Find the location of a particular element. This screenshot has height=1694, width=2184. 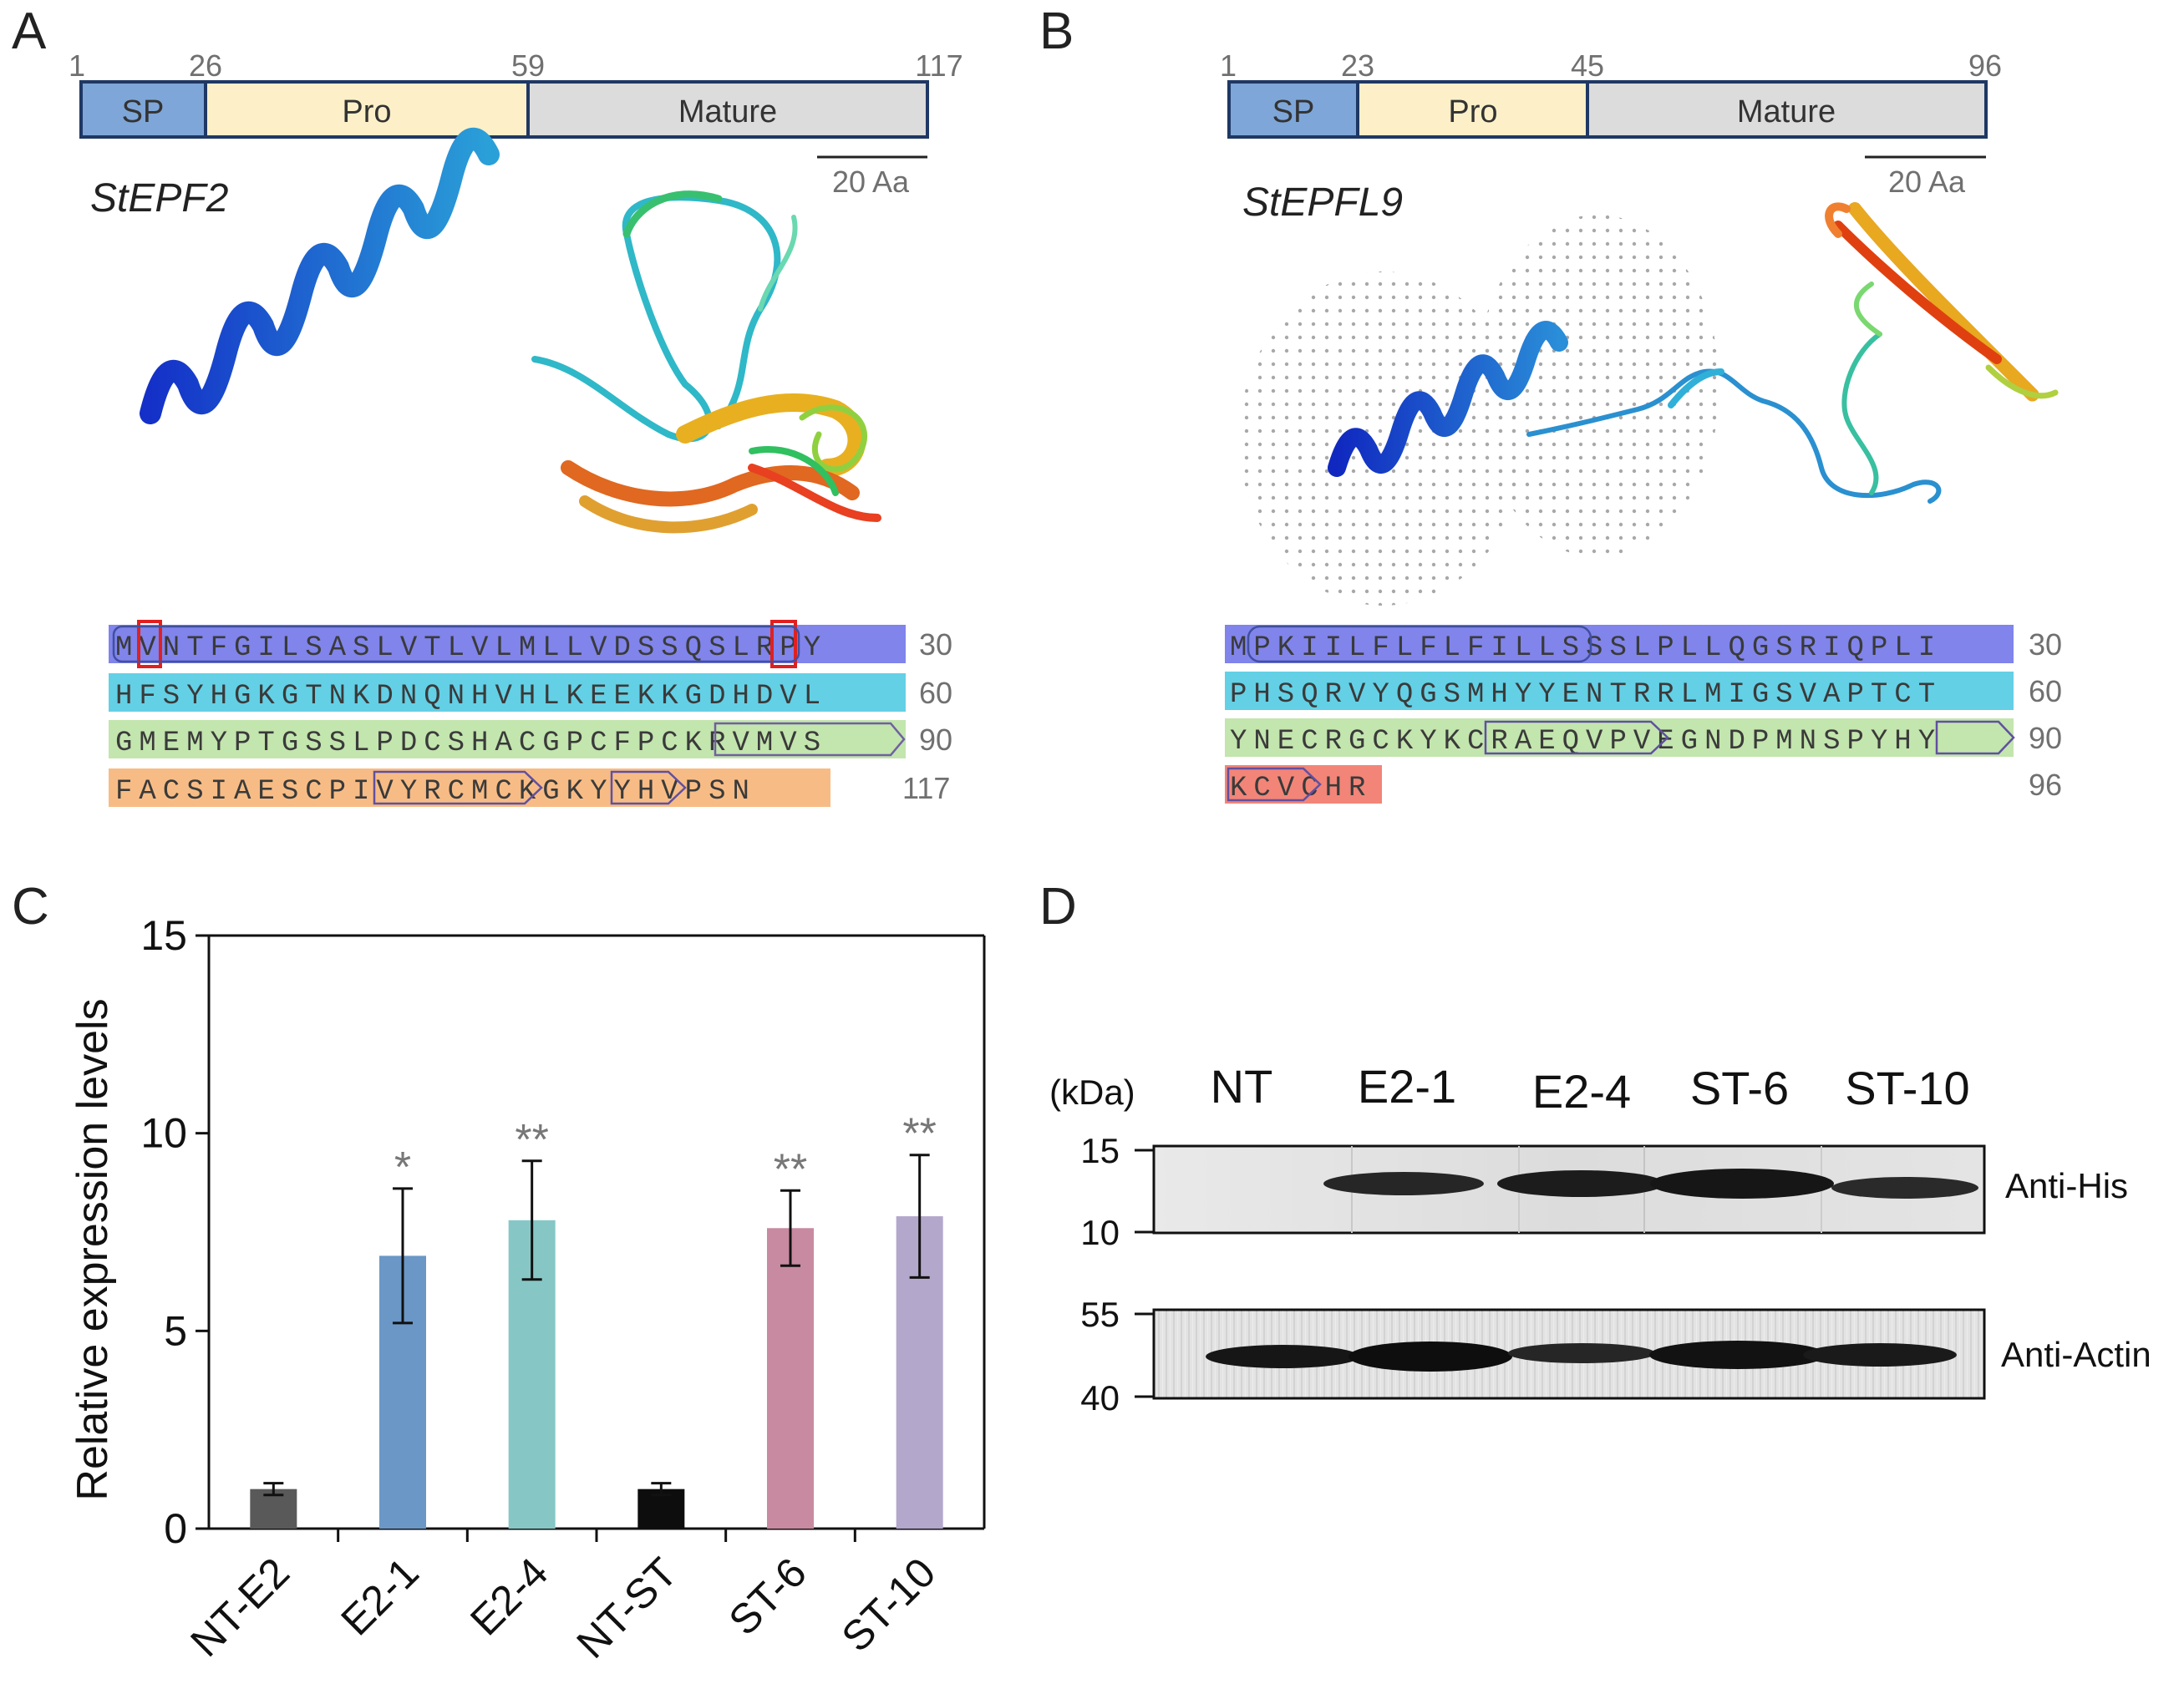

lane-label-3: E2-4 is located at coordinates (1581, 1091).